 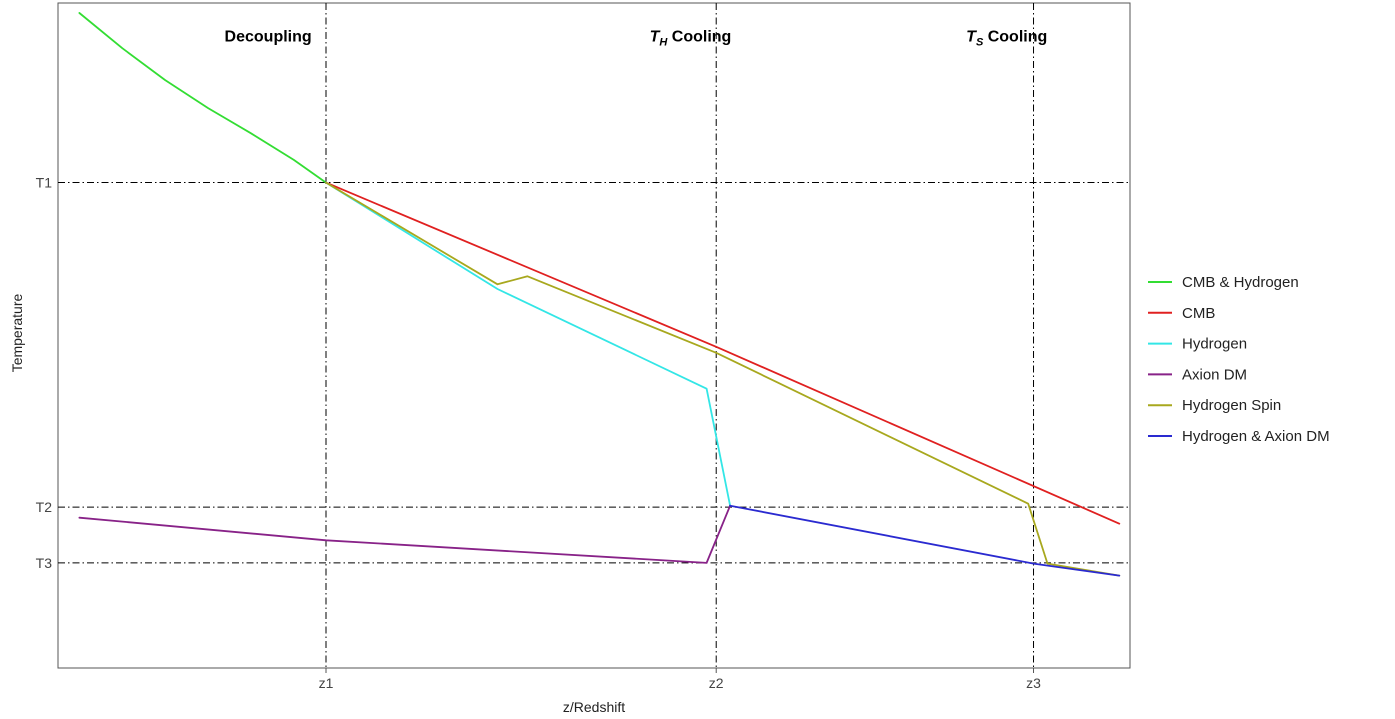 I want to click on y-tick-label-T1: T1, so click(x=44, y=183).